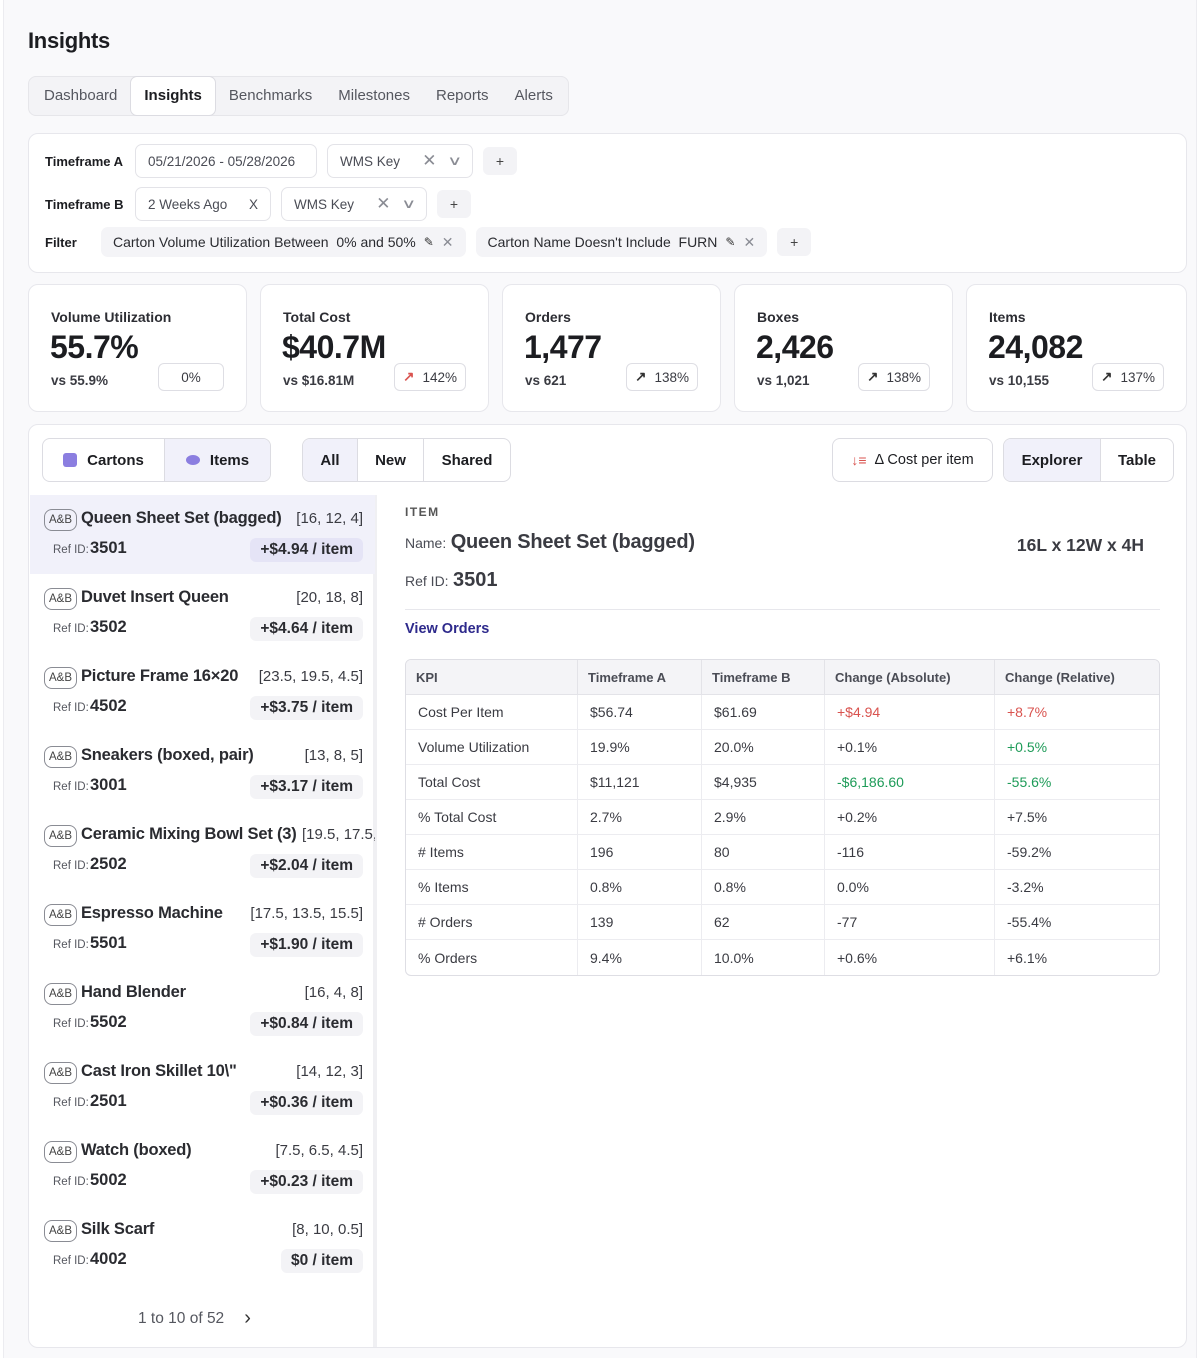 Image resolution: width=1200 pixels, height=1358 pixels. Describe the element at coordinates (500, 161) in the screenshot. I see `add-timeframe-a-button: +` at that location.